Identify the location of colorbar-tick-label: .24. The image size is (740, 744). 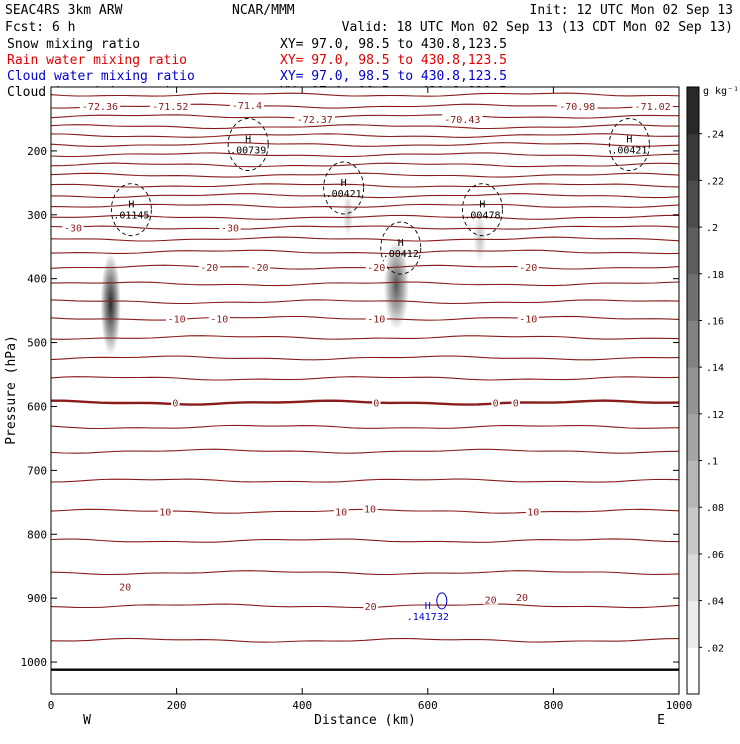
(715, 135).